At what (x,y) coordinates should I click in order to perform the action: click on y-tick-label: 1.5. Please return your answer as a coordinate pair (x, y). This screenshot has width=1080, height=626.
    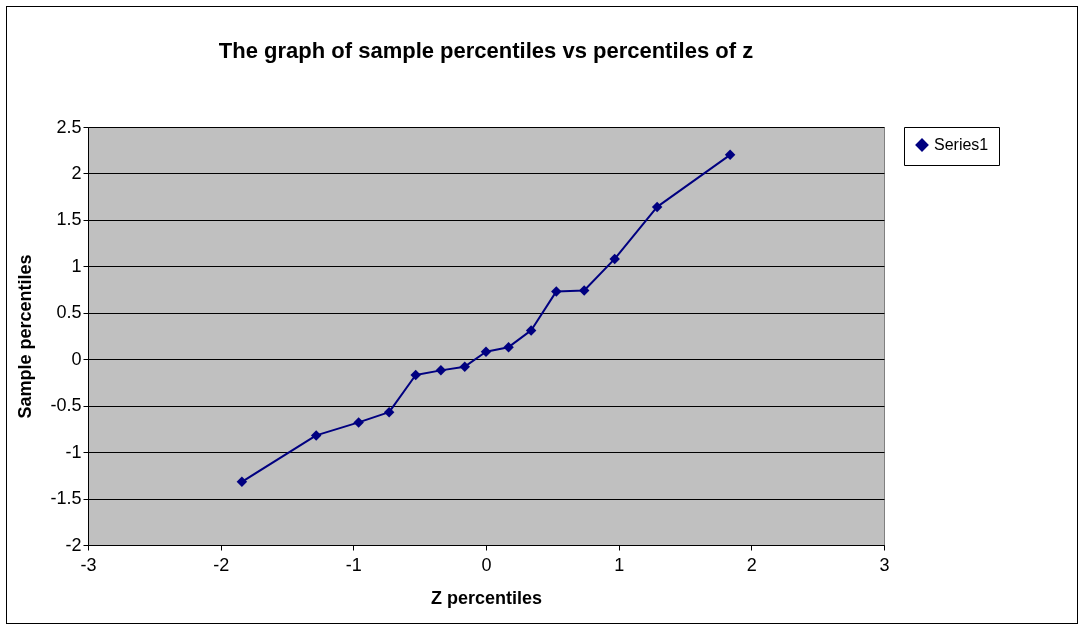
    Looking at the image, I should click on (69, 219).